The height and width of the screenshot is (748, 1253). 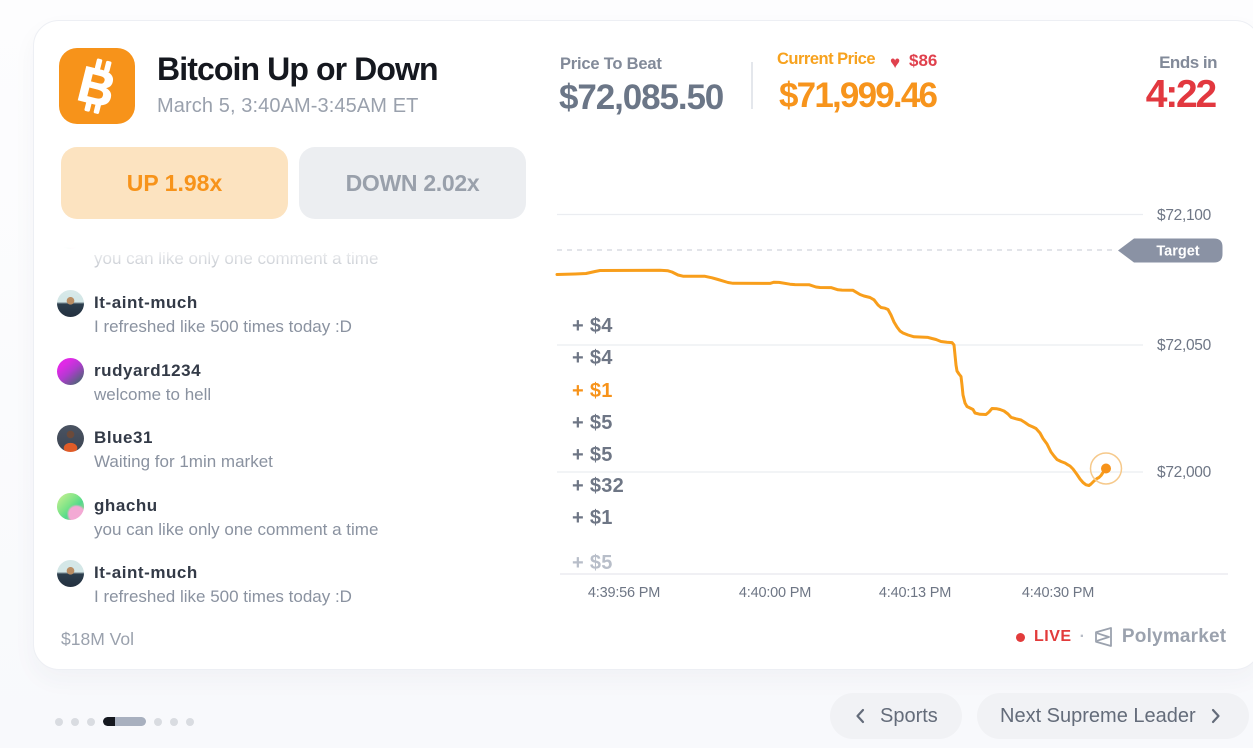 I want to click on svg-text: Target, so click(x=1177, y=252).